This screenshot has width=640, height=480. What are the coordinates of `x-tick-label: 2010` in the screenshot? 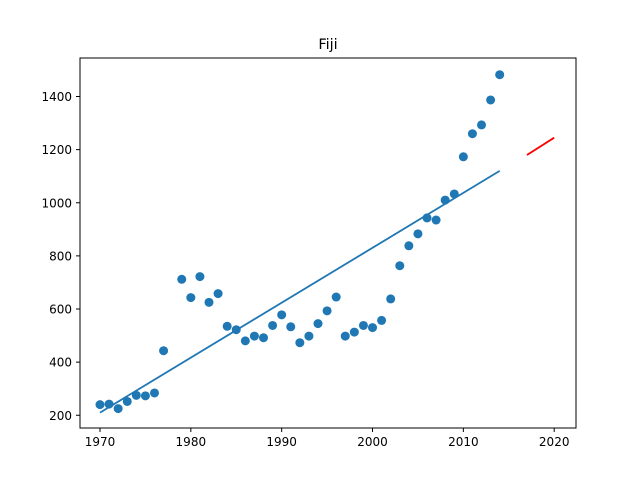 It's located at (463, 442).